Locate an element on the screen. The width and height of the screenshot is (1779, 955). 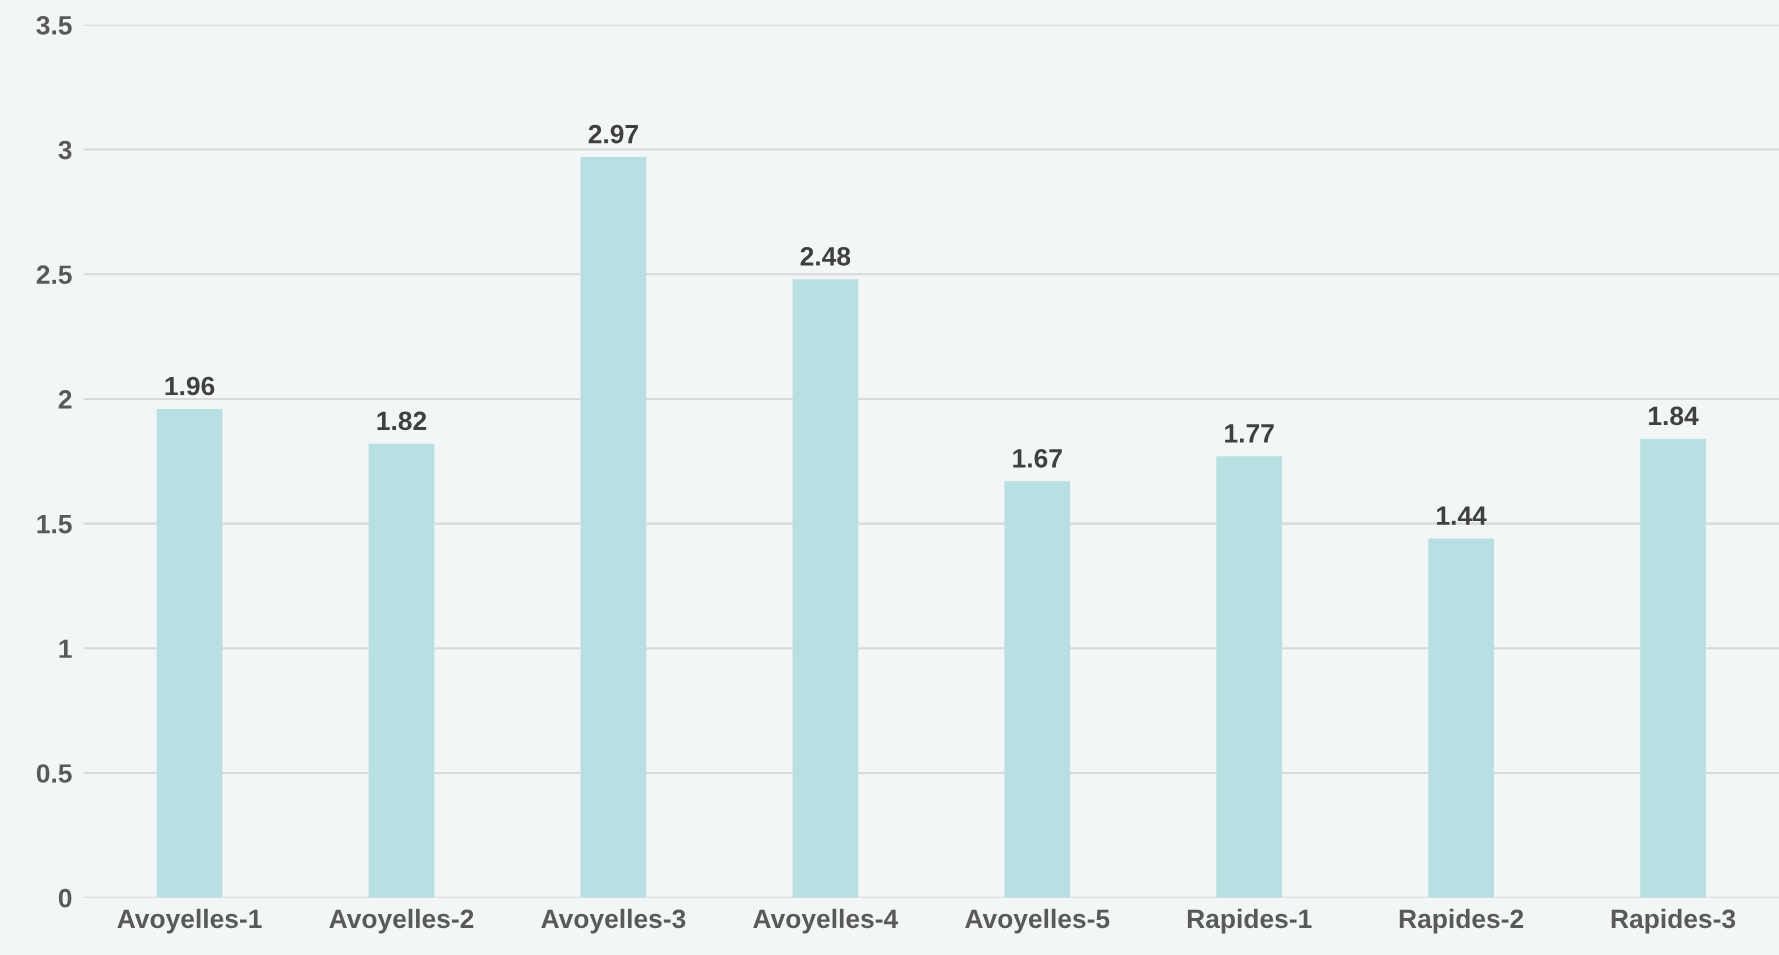
y-tick-label: 0.5 is located at coordinates (54, 773).